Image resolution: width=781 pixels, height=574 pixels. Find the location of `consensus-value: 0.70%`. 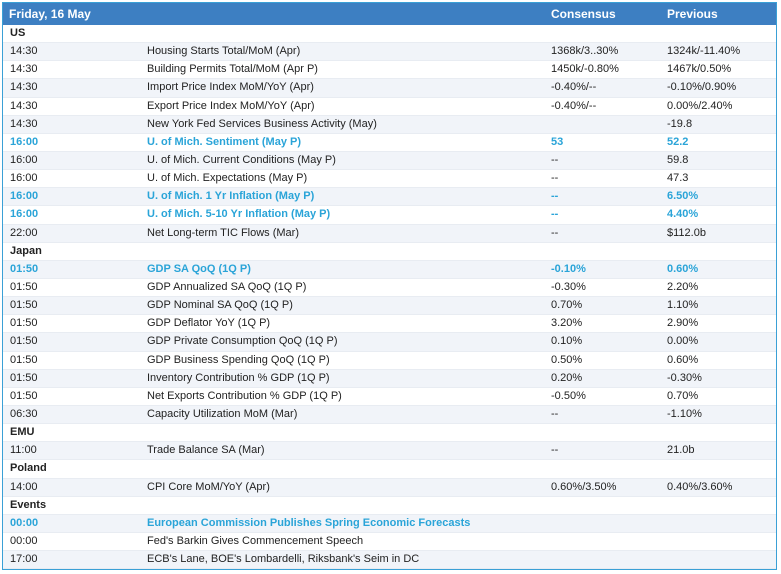

consensus-value: 0.70% is located at coordinates (567, 305).